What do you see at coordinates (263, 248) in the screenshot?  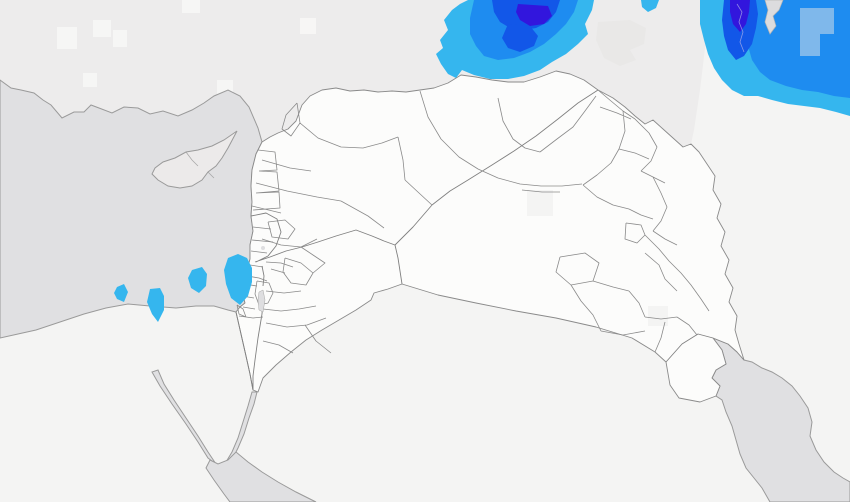 I see `sea-of-galilee` at bounding box center [263, 248].